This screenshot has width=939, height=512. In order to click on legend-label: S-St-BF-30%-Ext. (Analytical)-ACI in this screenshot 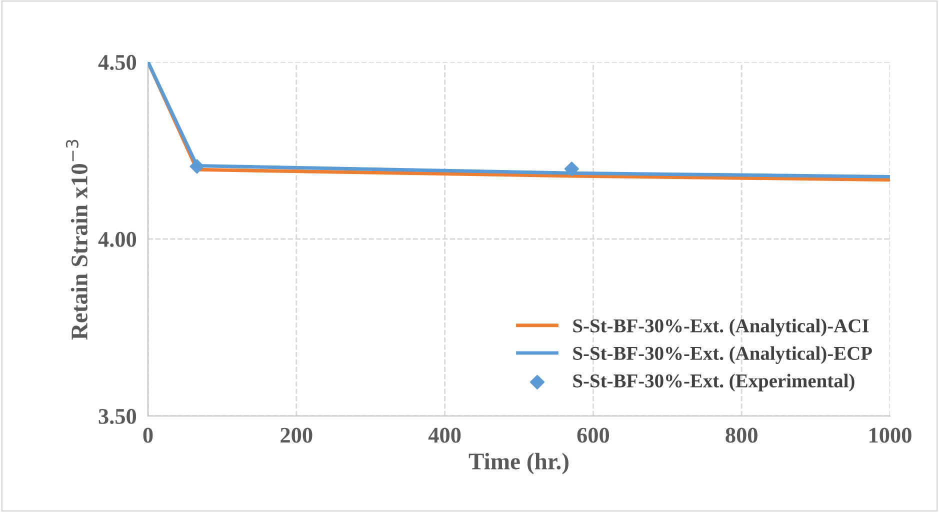, I will do `click(721, 327)`.